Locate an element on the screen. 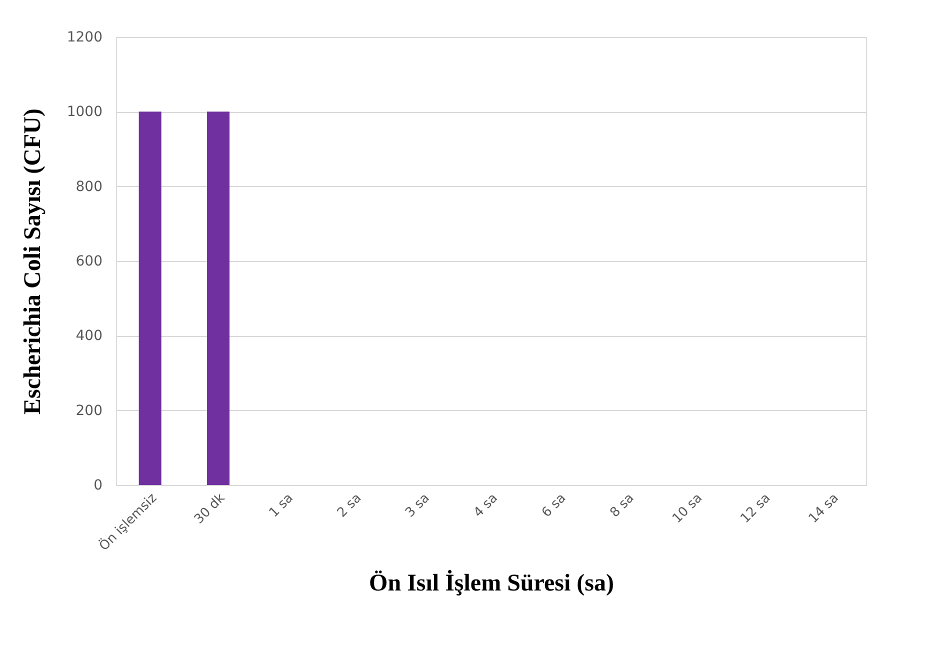 The width and height of the screenshot is (929, 670). x-tick-label: 2 sa is located at coordinates (349, 505).